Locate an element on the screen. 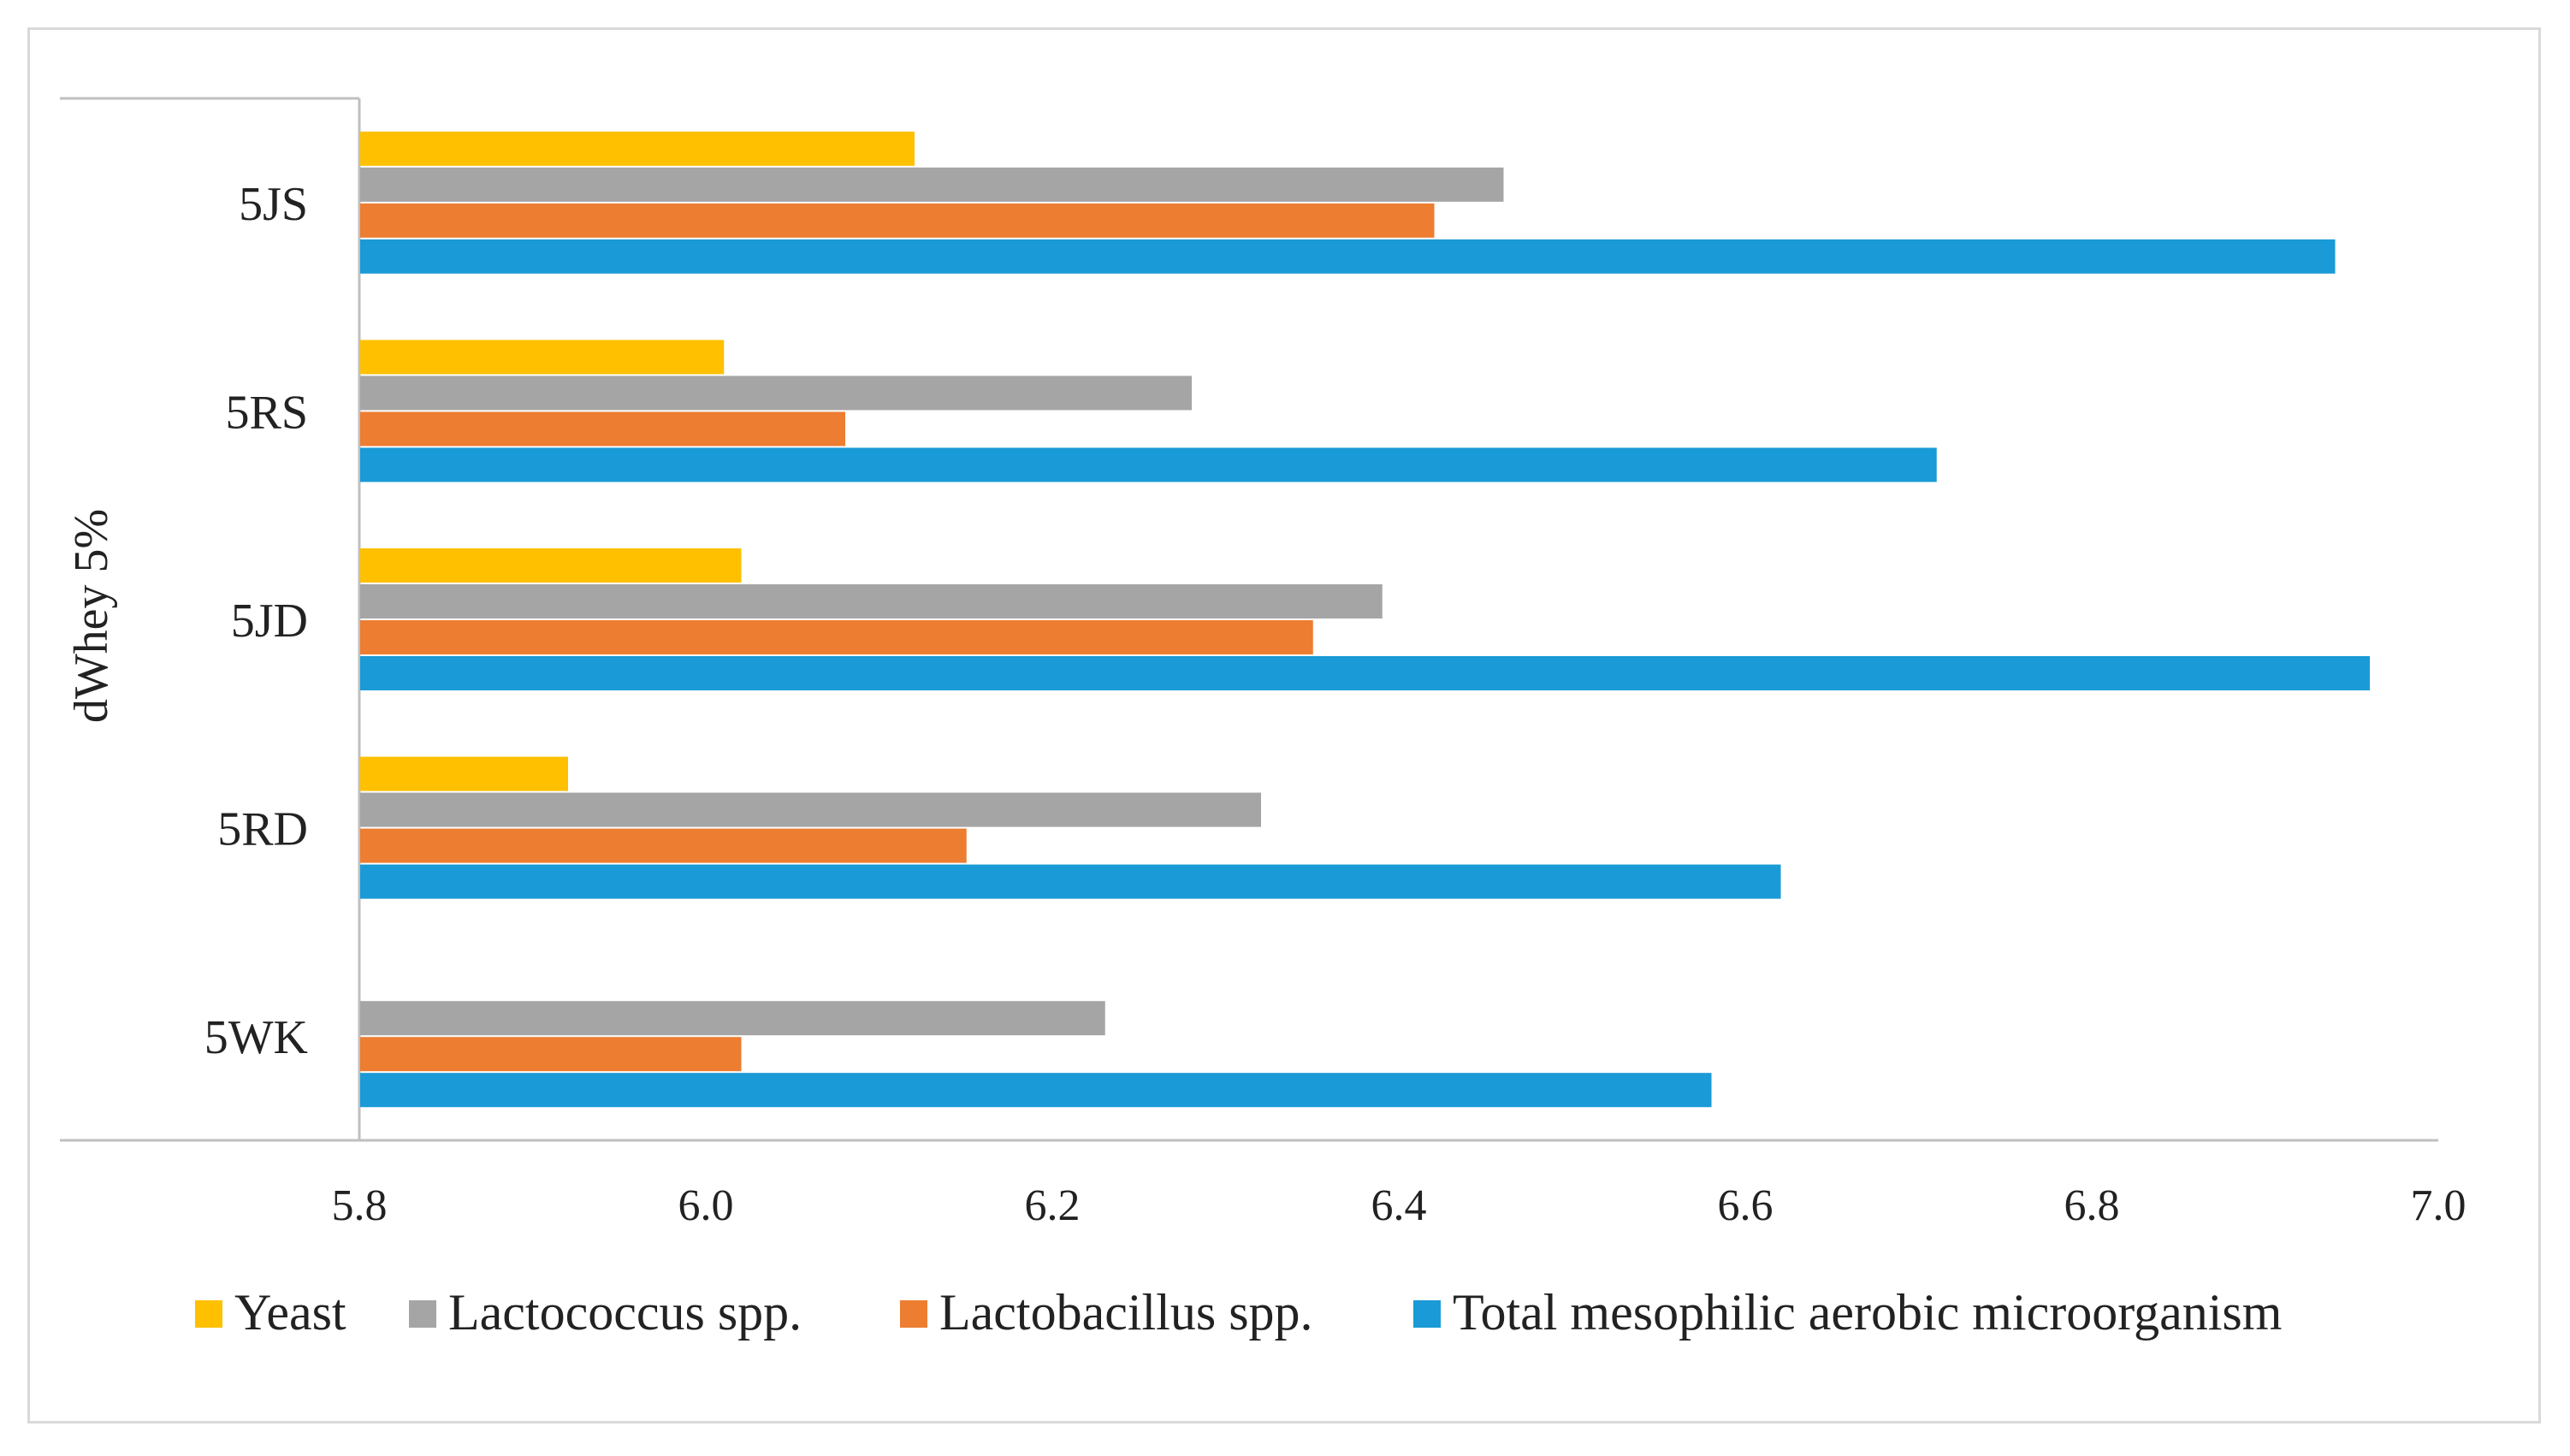 The height and width of the screenshot is (1456, 2570). bar-5RD-total-mesophilic-aerobic-microorganism is located at coordinates (1070, 881).